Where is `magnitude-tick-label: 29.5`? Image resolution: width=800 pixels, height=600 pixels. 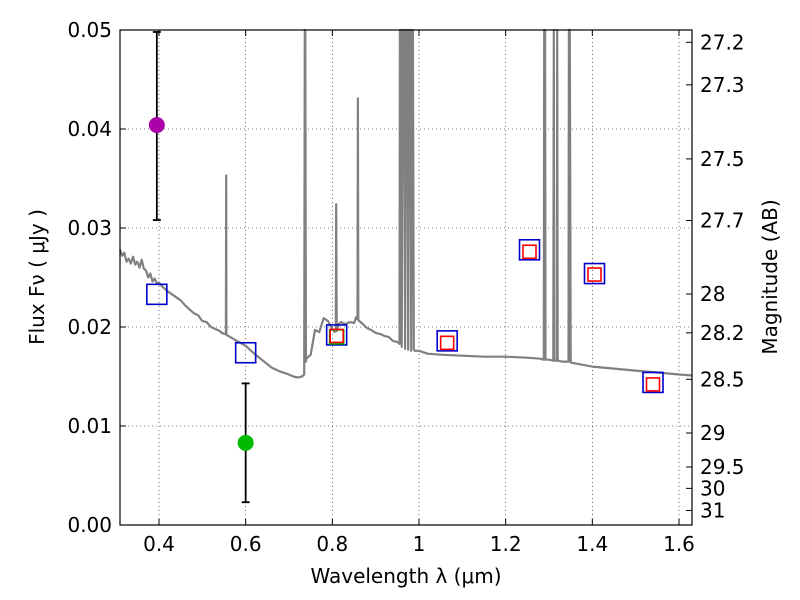
magnitude-tick-label: 29.5 is located at coordinates (722, 467).